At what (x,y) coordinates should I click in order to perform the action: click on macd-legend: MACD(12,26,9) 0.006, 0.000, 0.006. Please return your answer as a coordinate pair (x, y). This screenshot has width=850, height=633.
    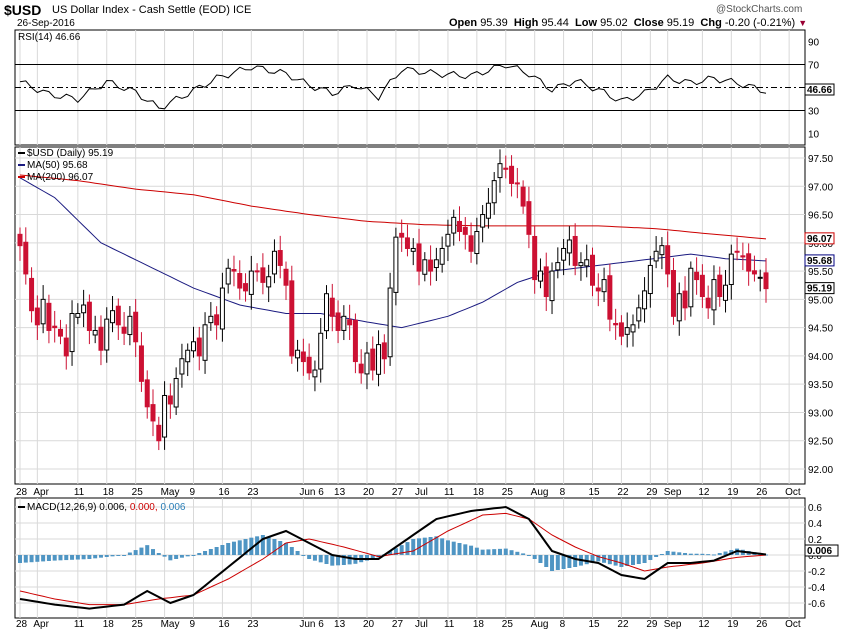
    Looking at the image, I should click on (102, 507).